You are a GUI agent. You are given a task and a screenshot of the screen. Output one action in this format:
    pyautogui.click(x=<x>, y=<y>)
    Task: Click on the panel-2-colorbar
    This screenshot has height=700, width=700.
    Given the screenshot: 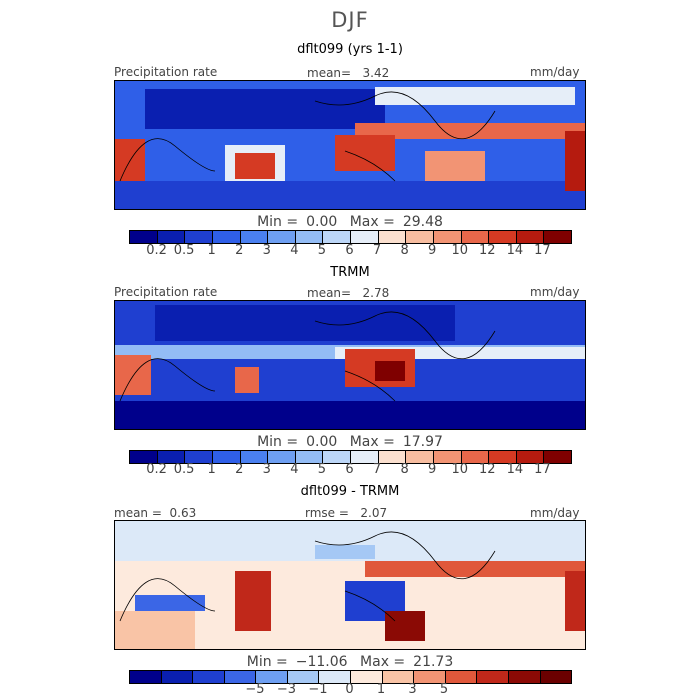 What is the action you would take?
    pyautogui.click(x=350, y=457)
    